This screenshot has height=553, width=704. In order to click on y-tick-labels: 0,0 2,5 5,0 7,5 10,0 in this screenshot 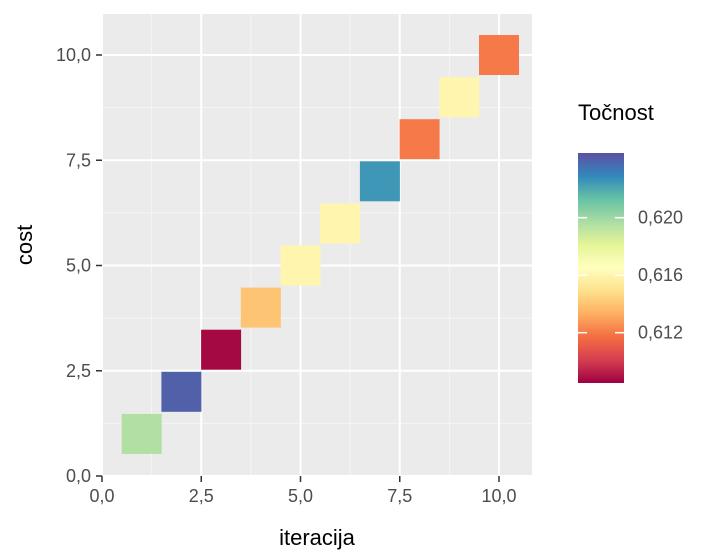, I will do `click(73, 265)`.